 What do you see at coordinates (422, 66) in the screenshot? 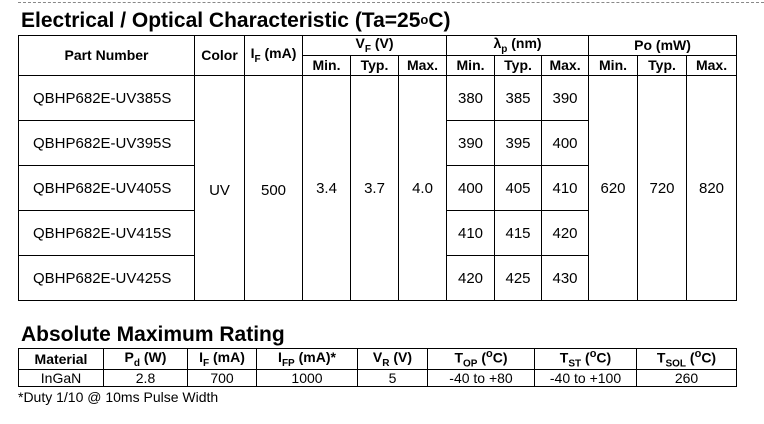
I see `header-vf-max: Max.` at bounding box center [422, 66].